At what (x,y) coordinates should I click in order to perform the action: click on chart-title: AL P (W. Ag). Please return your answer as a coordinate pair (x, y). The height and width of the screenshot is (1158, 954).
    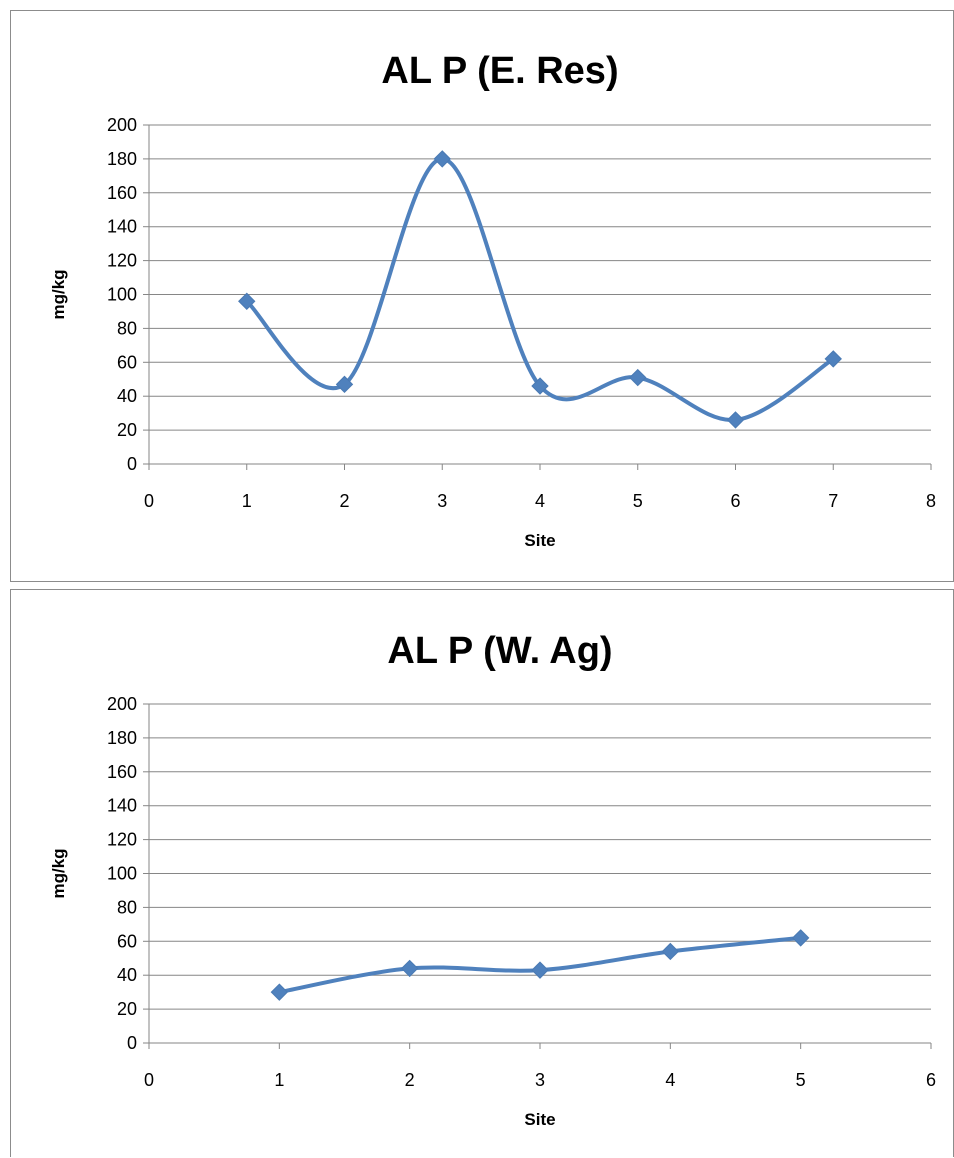
    Looking at the image, I should click on (499, 651).